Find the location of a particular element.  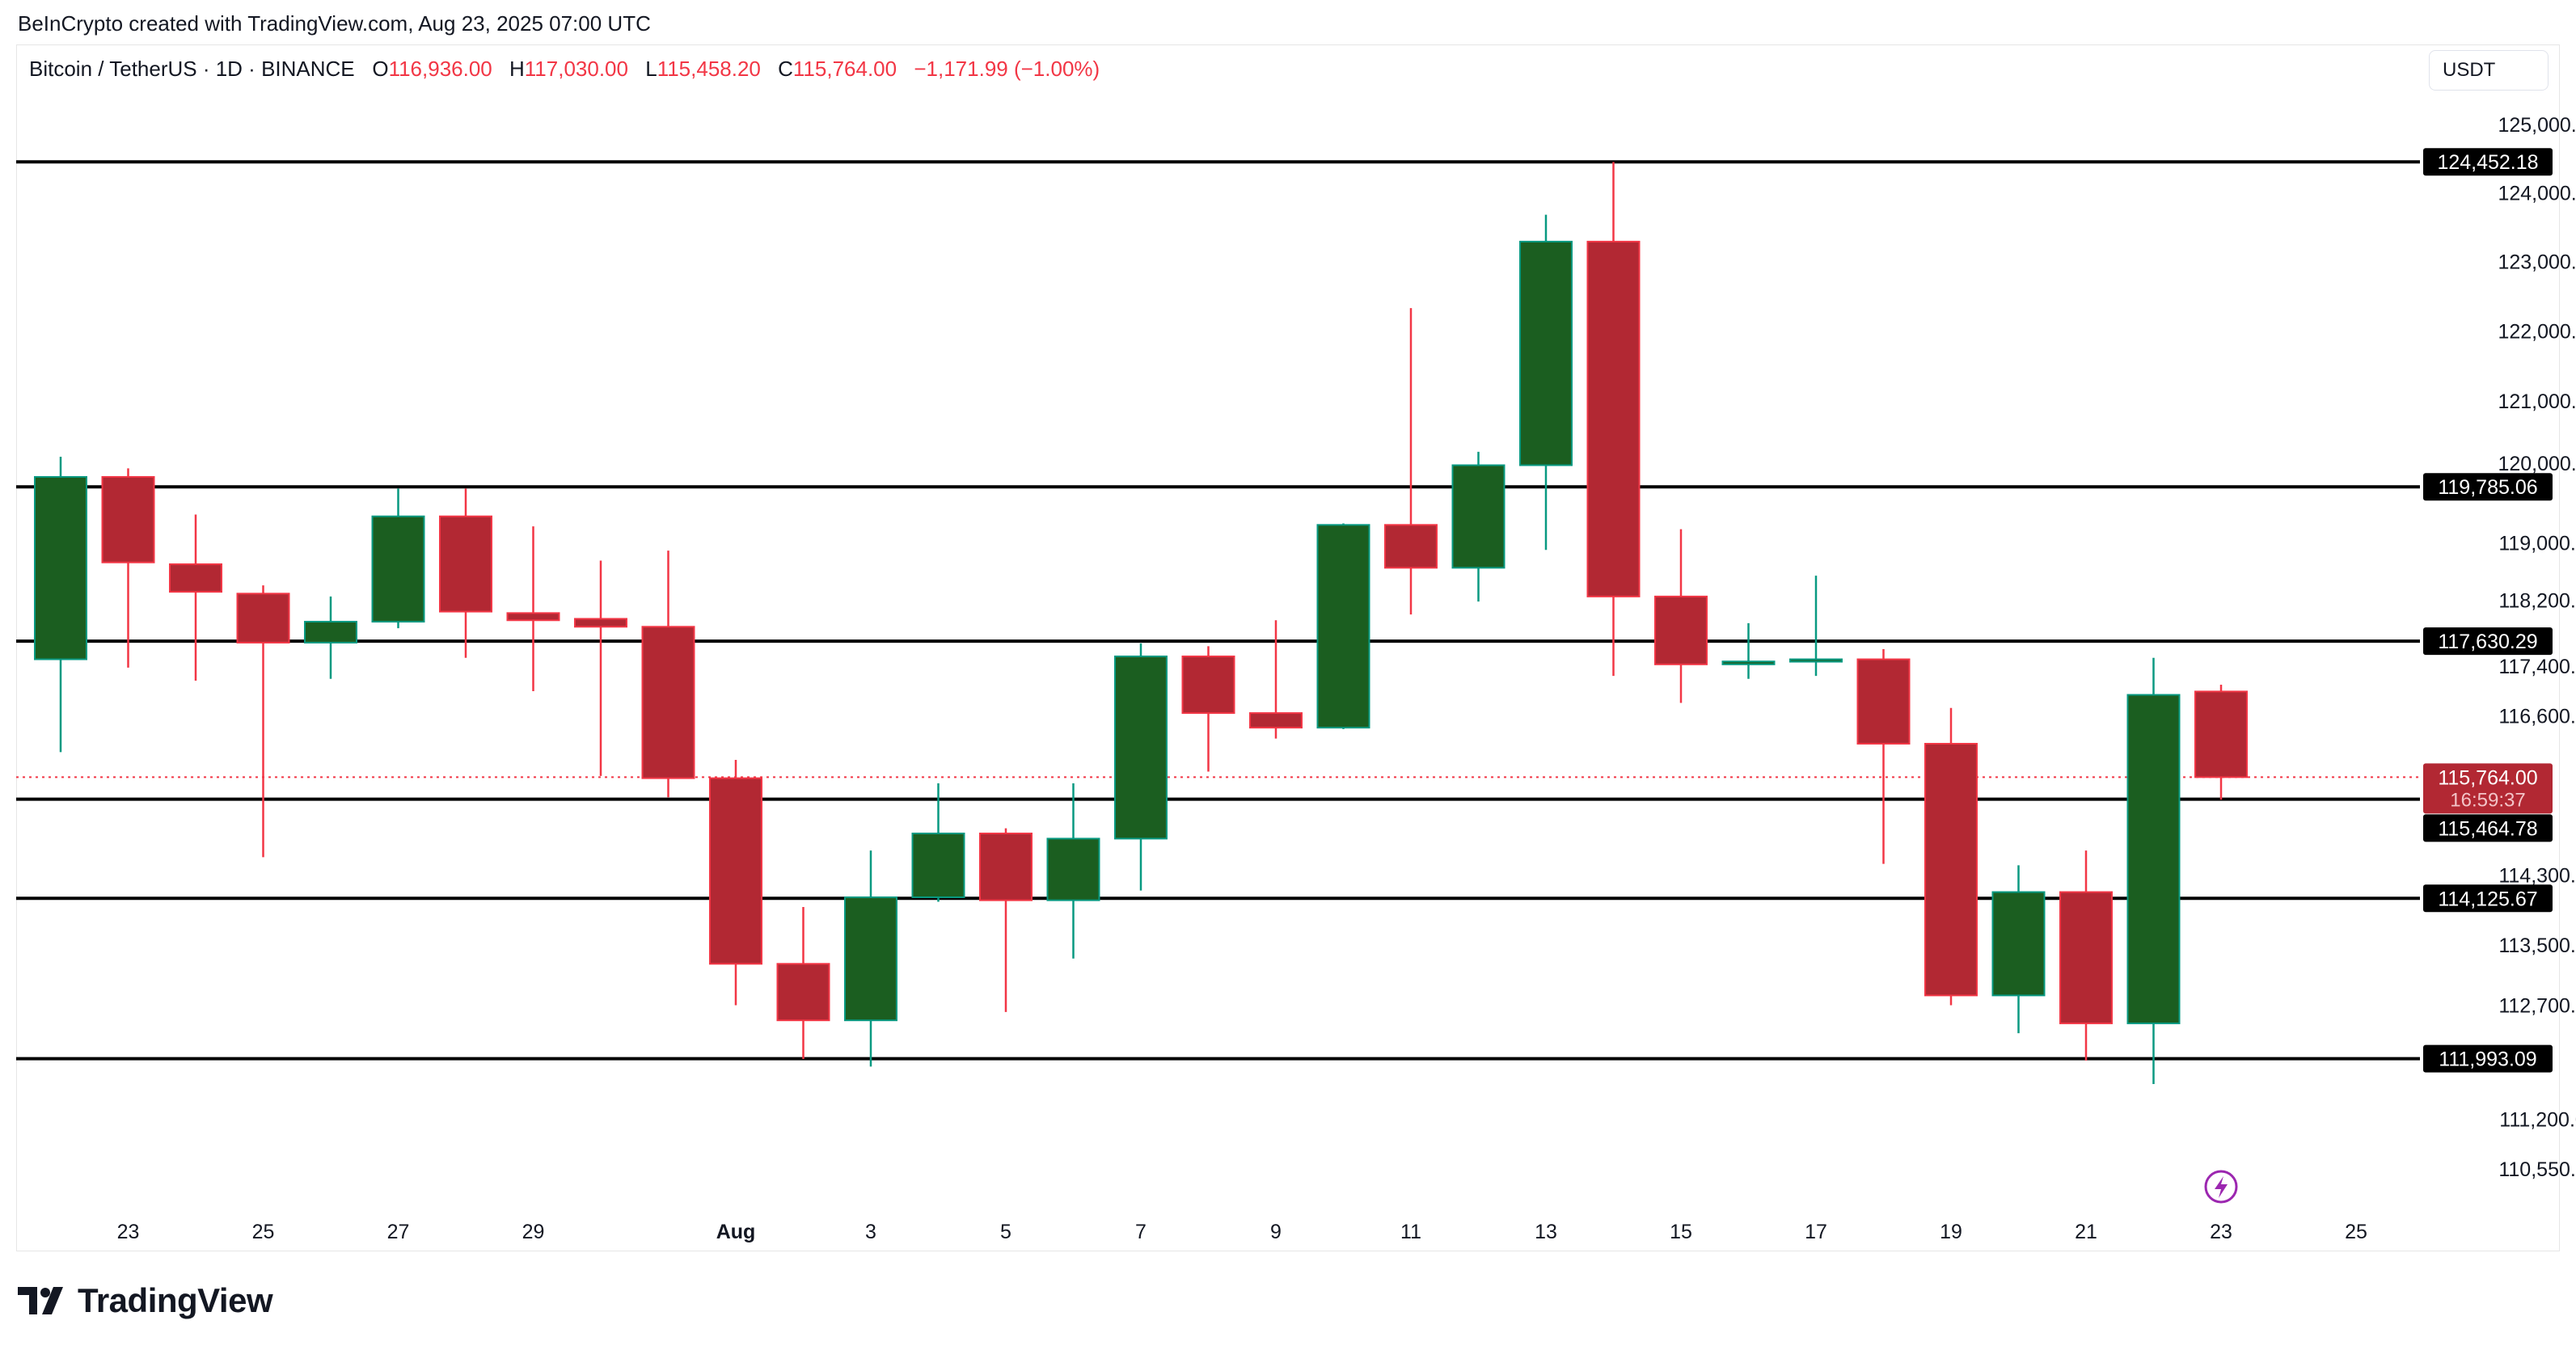

lightning-icon is located at coordinates (2221, 1187).